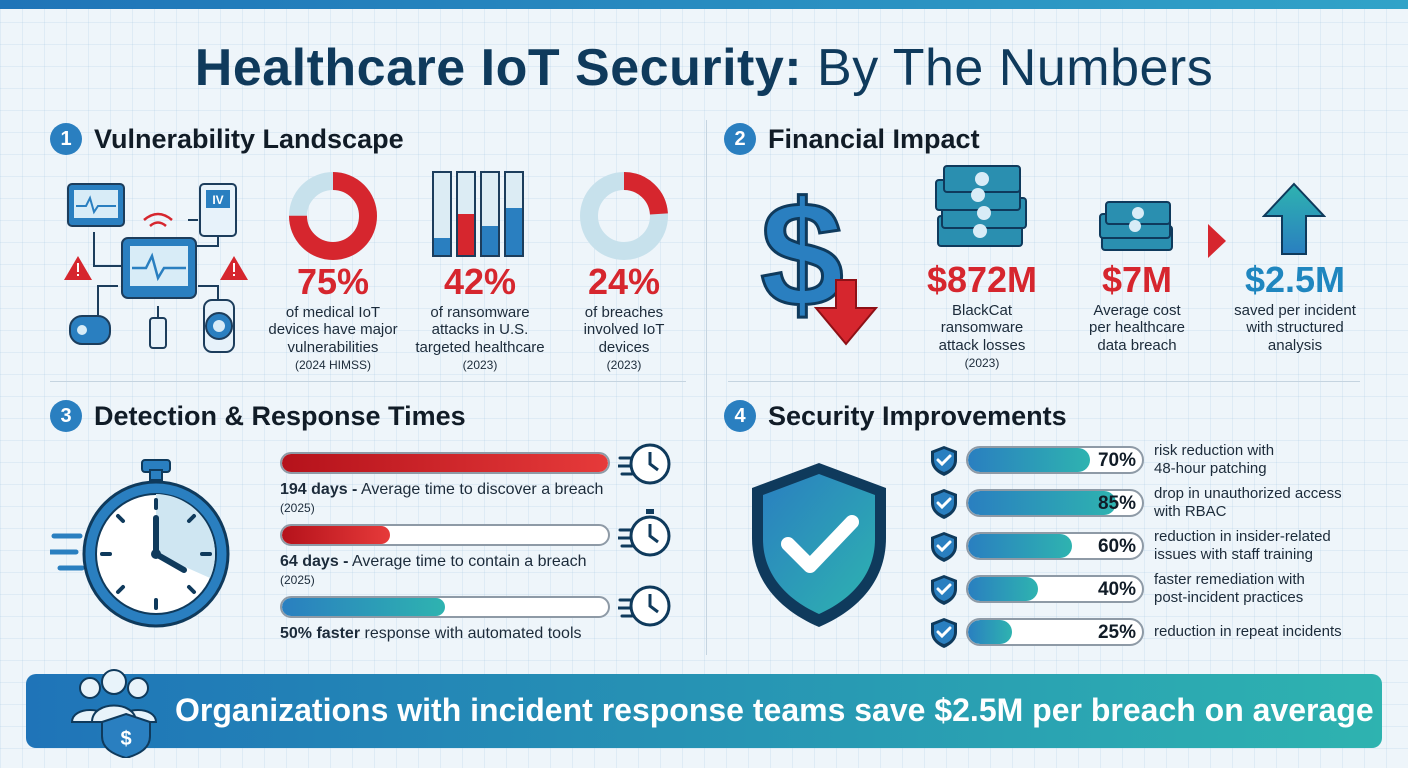 The height and width of the screenshot is (768, 1408). Describe the element at coordinates (704, 68) in the screenshot. I see `page-title: Healthcare IoT Security: By The Numbers` at that location.